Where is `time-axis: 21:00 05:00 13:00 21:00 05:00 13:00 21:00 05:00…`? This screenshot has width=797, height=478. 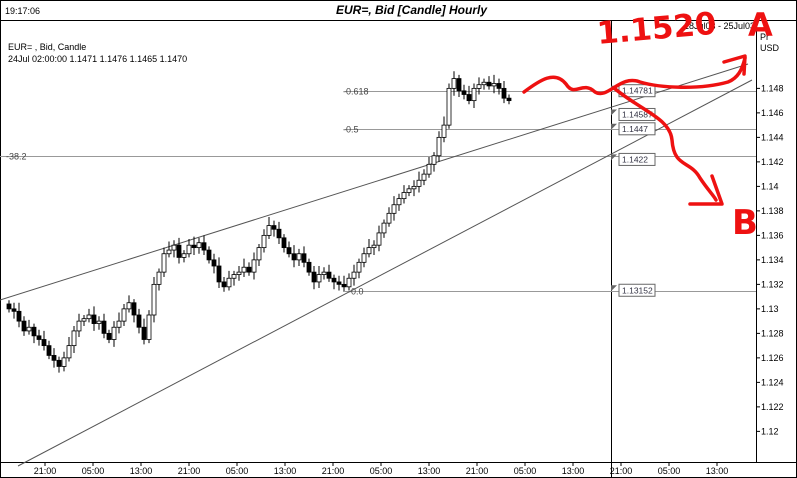
time-axis: 21:00 05:00 13:00 21:00 05:00 13:00 21:00 05:00… is located at coordinates (381, 469).